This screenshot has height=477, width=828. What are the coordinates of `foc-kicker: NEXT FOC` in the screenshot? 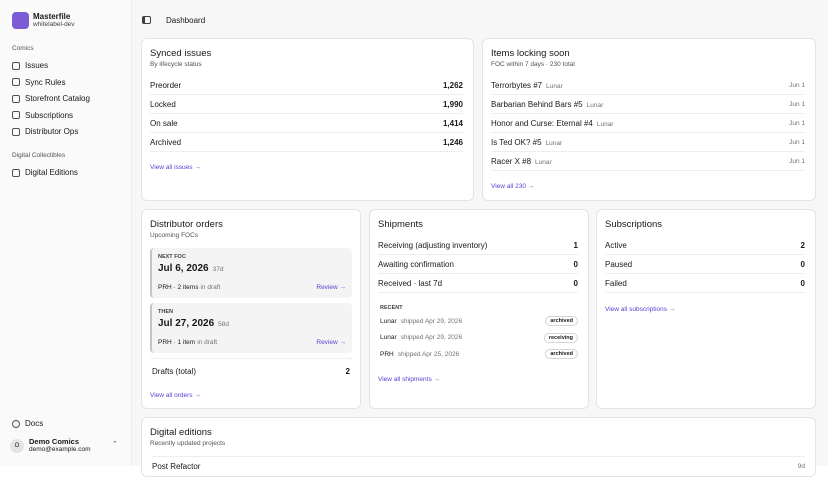 It's located at (172, 257).